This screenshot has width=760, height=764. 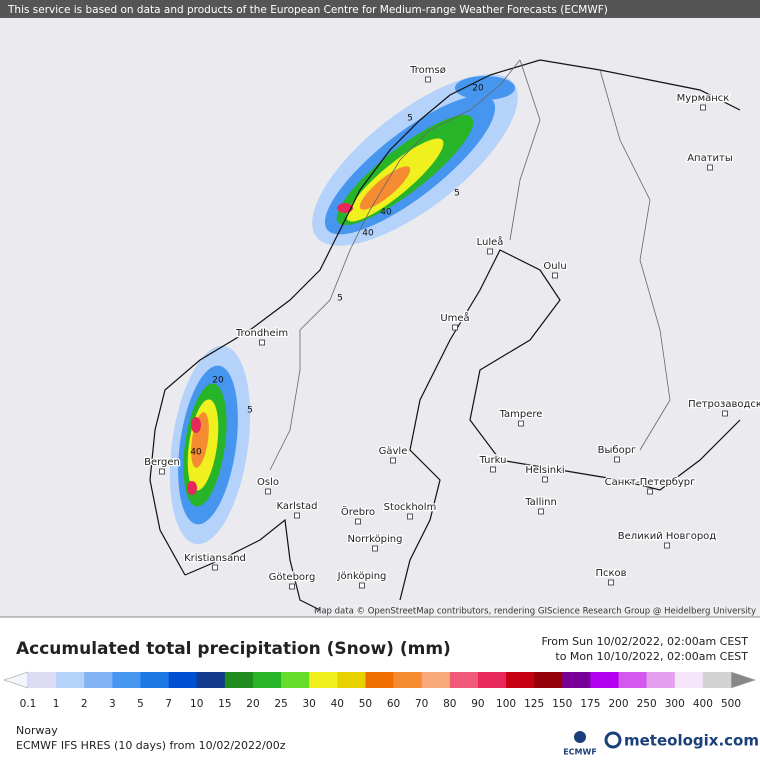 I want to click on city-label: Umeå, so click(x=454, y=317).